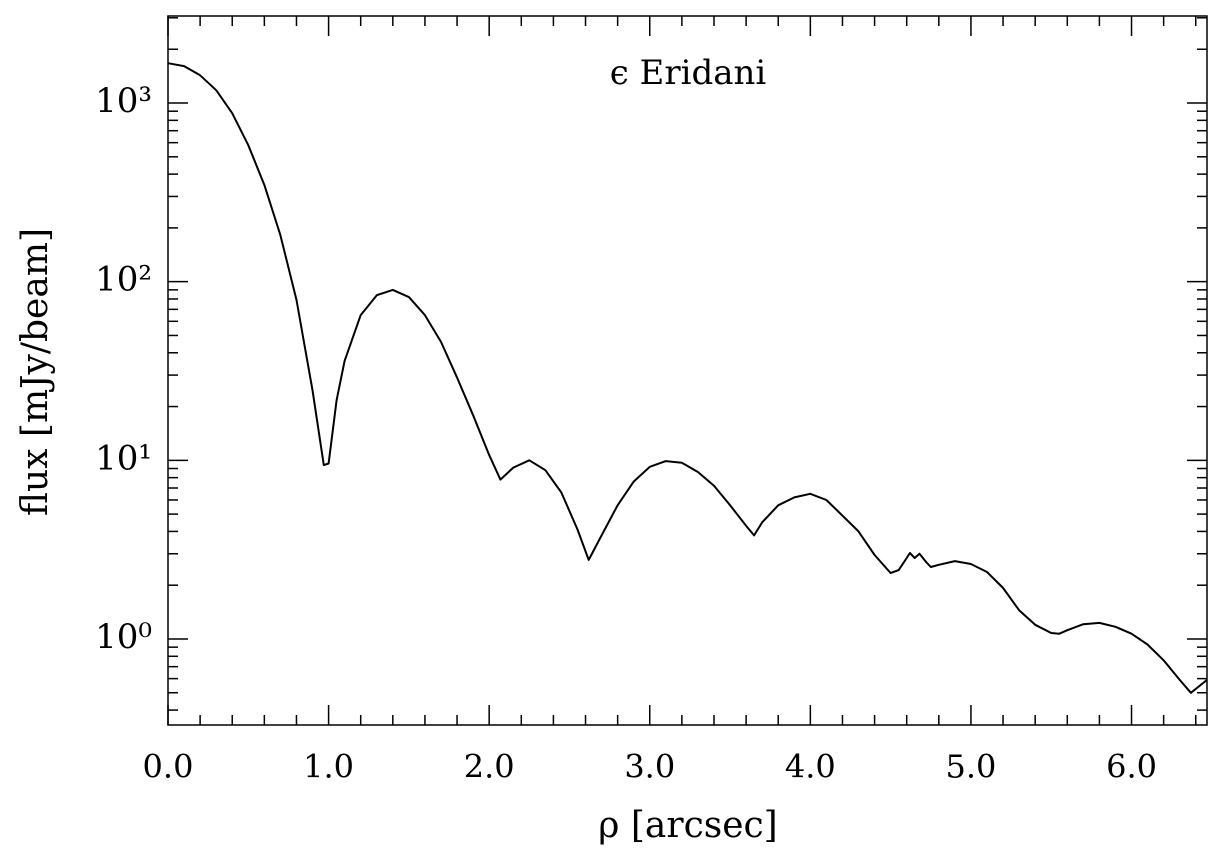  I want to click on x-tick-label: 0.0, so click(168, 767).